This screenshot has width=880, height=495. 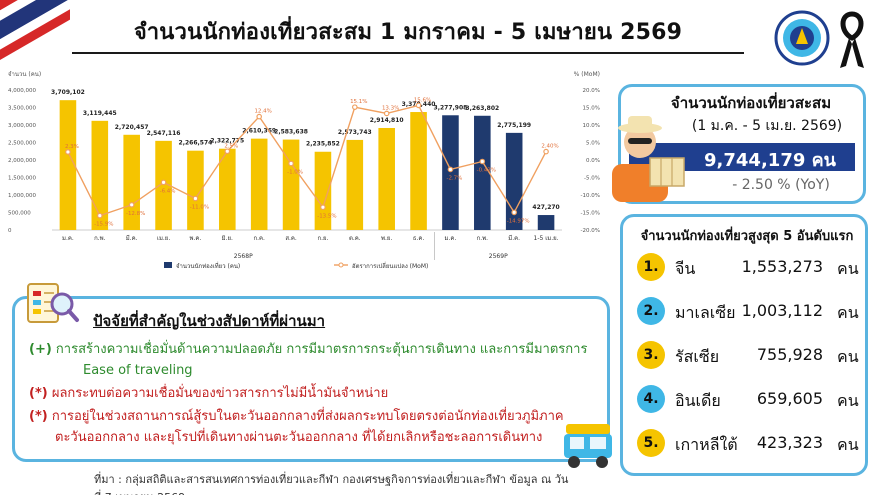 I want to click on legend-label-bars: จำนวนนักท่องเที่ยว (คน), so click(x=208, y=266).